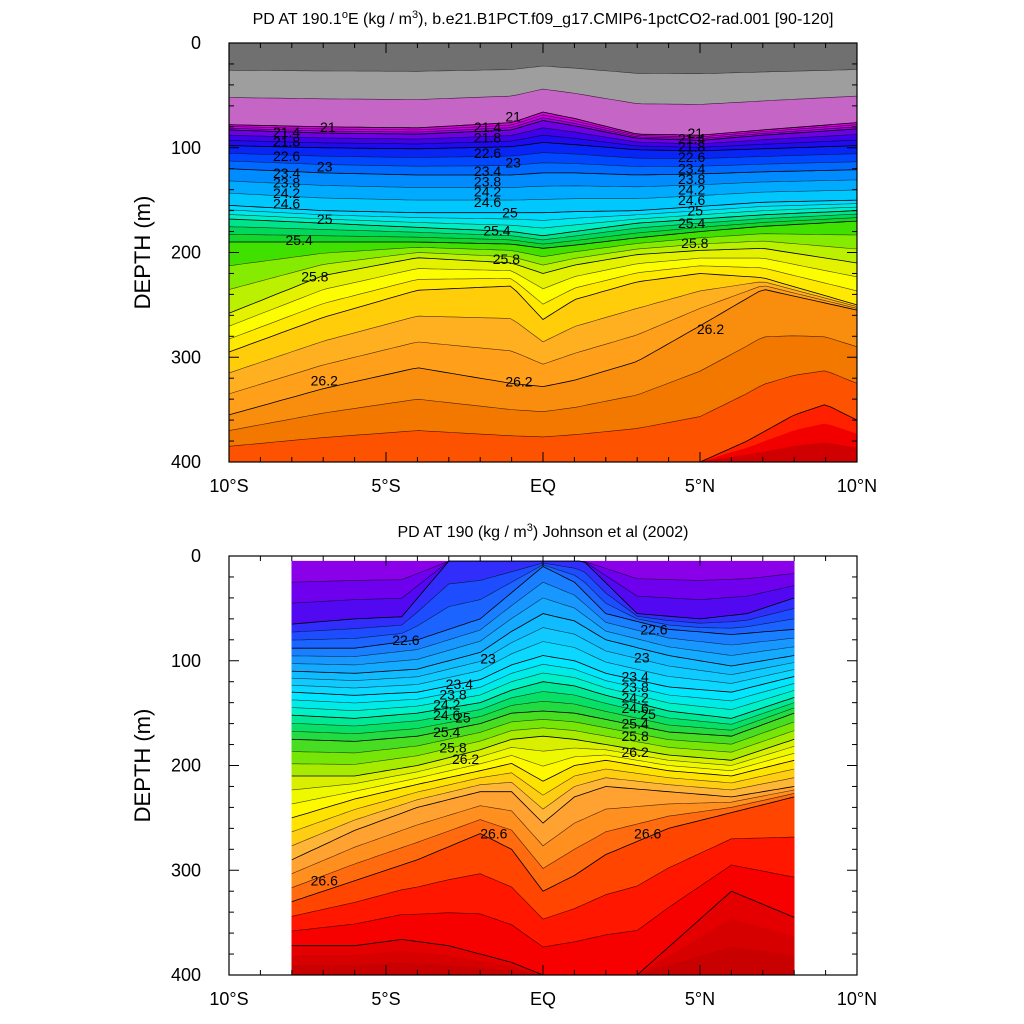 This screenshot has width=1024, height=1024. I want to click on chart-title: PD AT 190 (kg / m3) Johnson et al (2002), so click(542, 531).